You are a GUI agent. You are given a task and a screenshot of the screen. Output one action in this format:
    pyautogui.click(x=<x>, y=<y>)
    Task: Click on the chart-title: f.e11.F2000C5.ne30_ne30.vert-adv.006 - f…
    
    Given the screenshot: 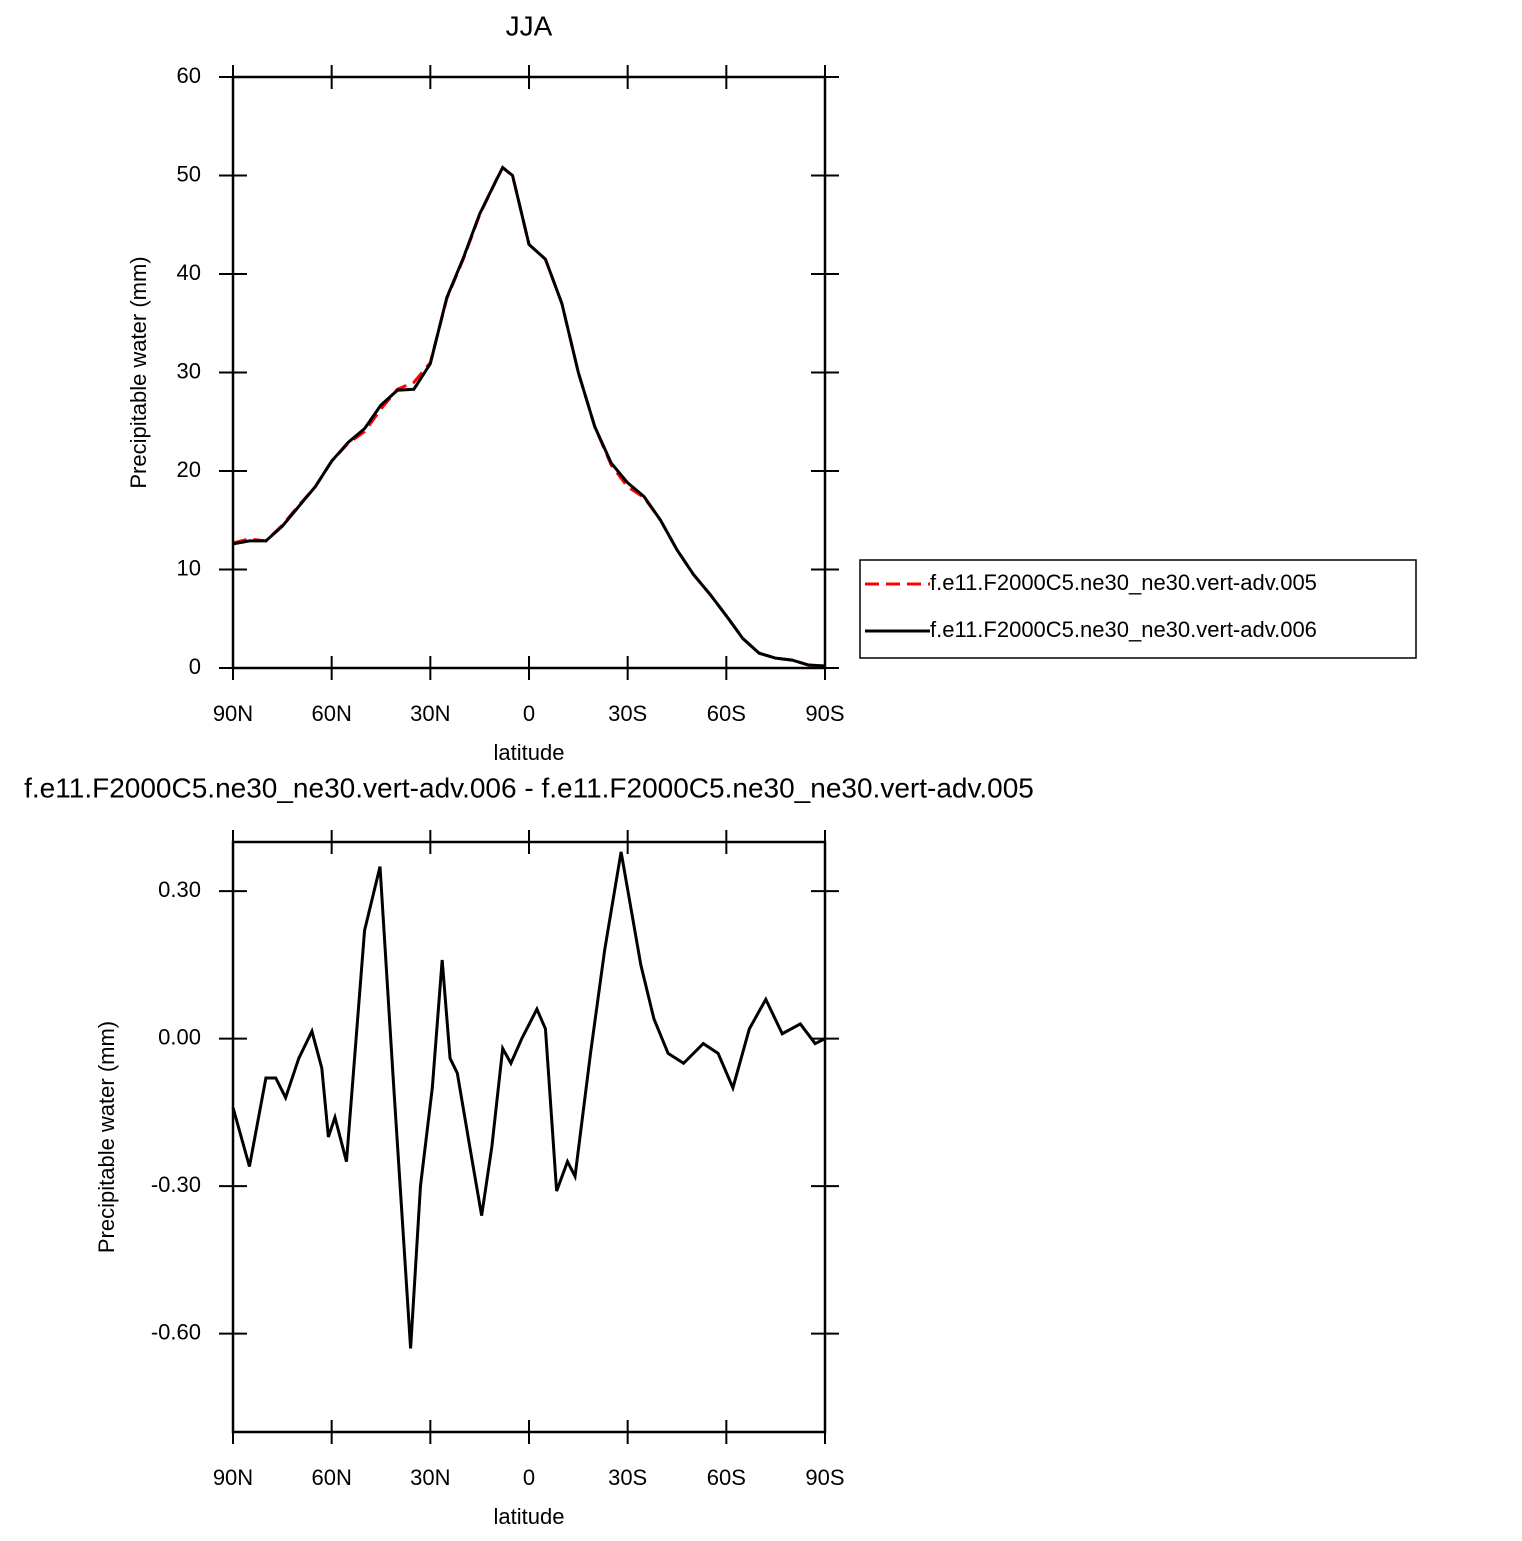 What is the action you would take?
    pyautogui.click(x=529, y=787)
    